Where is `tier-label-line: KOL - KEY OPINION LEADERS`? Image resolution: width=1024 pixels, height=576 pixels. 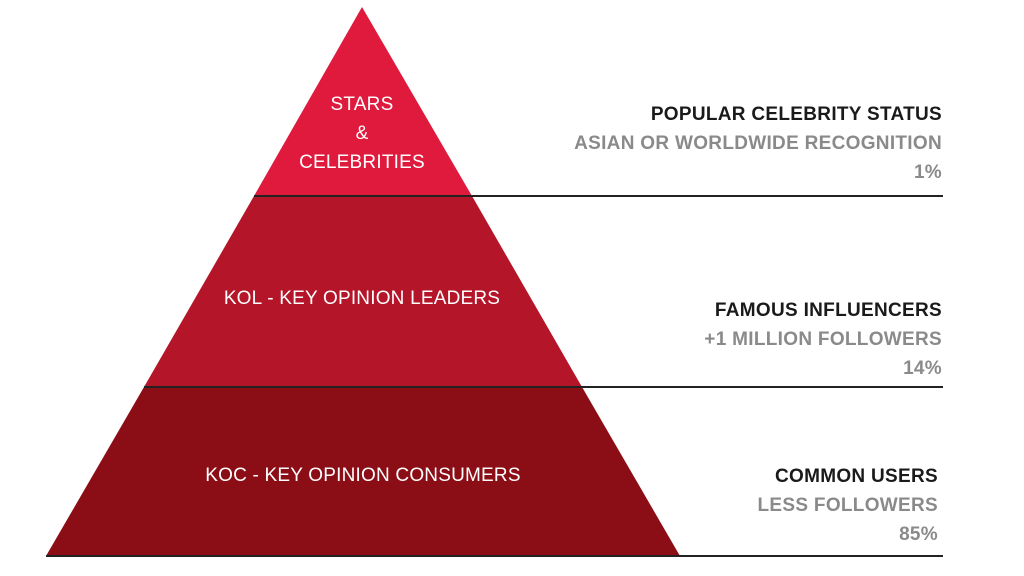
tier-label-line: KOL - KEY OPINION LEADERS is located at coordinates (362, 298).